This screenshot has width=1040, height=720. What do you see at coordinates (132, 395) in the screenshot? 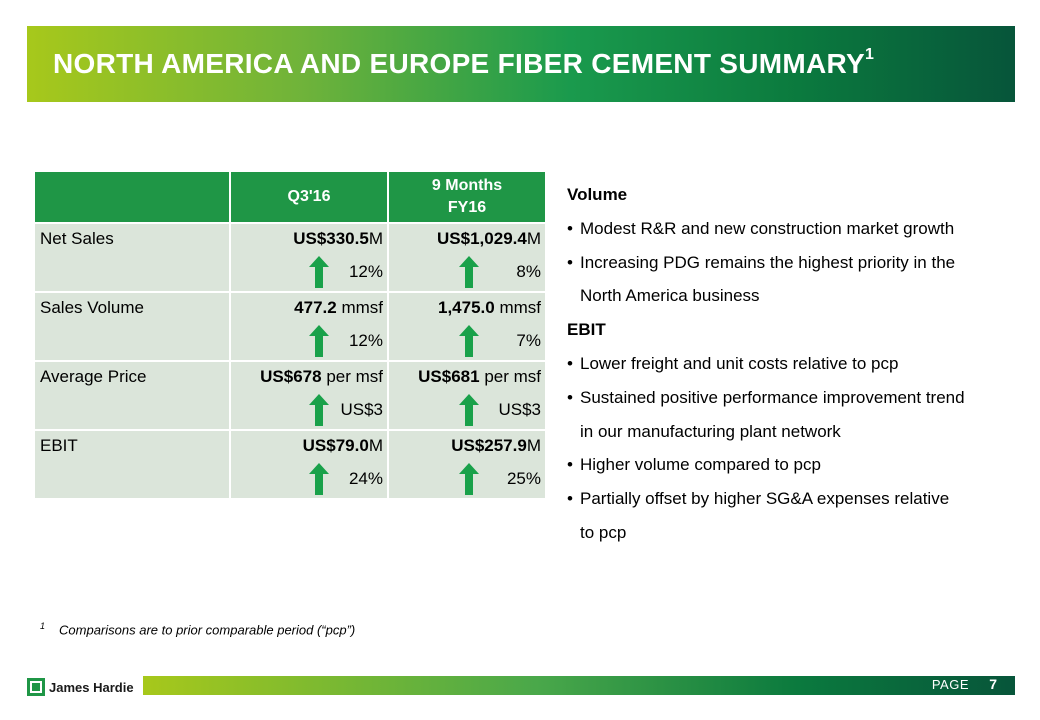
I see `row-label: Average Price` at bounding box center [132, 395].